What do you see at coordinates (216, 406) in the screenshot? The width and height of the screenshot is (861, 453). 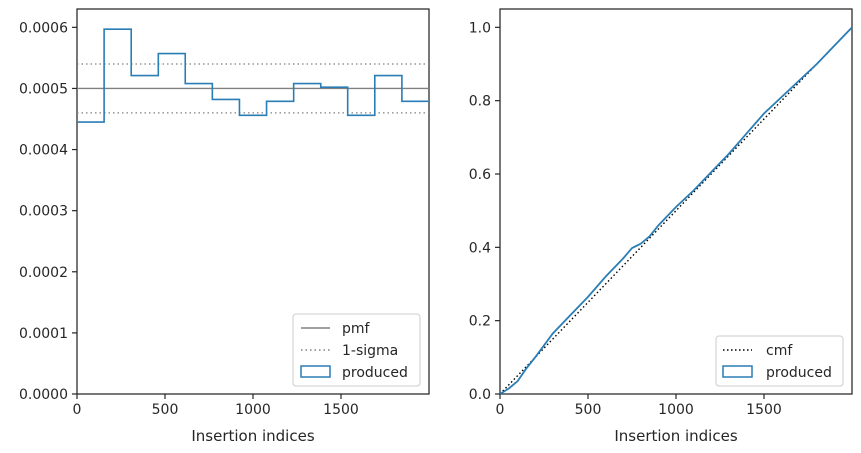 I see `histogram-x-ticks: 0 500 1000 1500` at bounding box center [216, 406].